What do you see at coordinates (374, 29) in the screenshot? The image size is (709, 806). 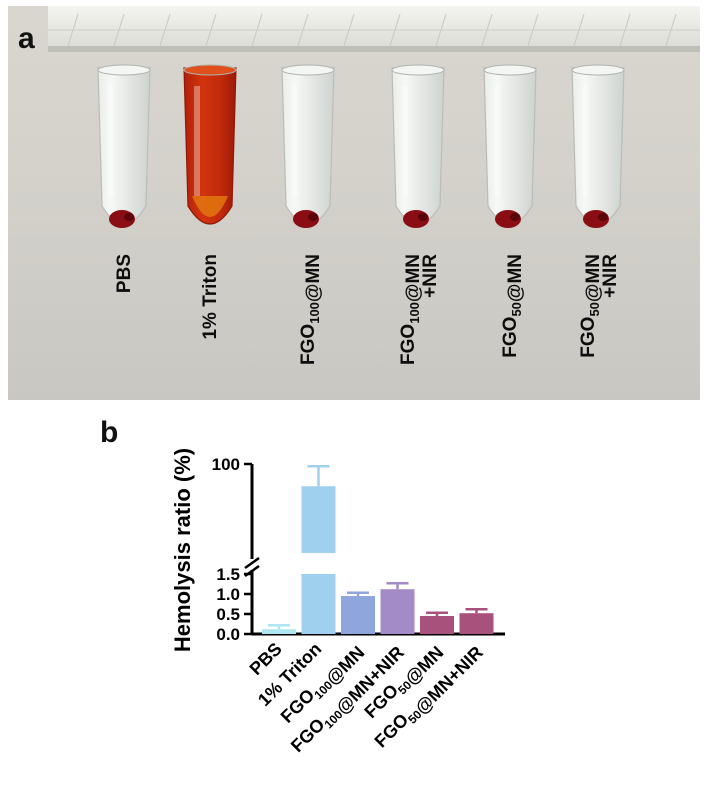 I see `tube-rack` at bounding box center [374, 29].